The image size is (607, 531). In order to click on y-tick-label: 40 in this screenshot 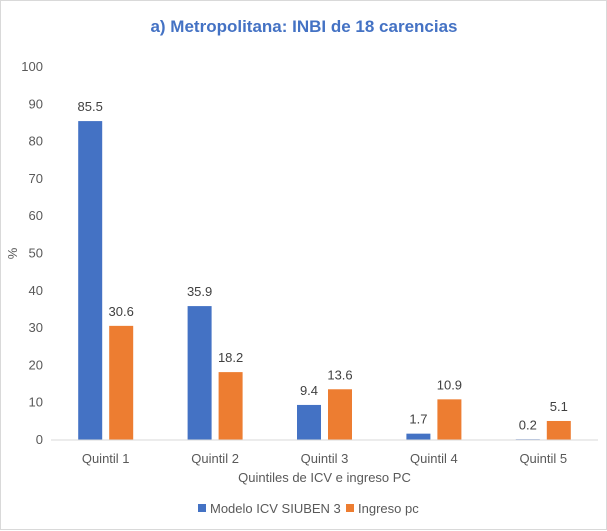, I will do `click(36, 290)`.